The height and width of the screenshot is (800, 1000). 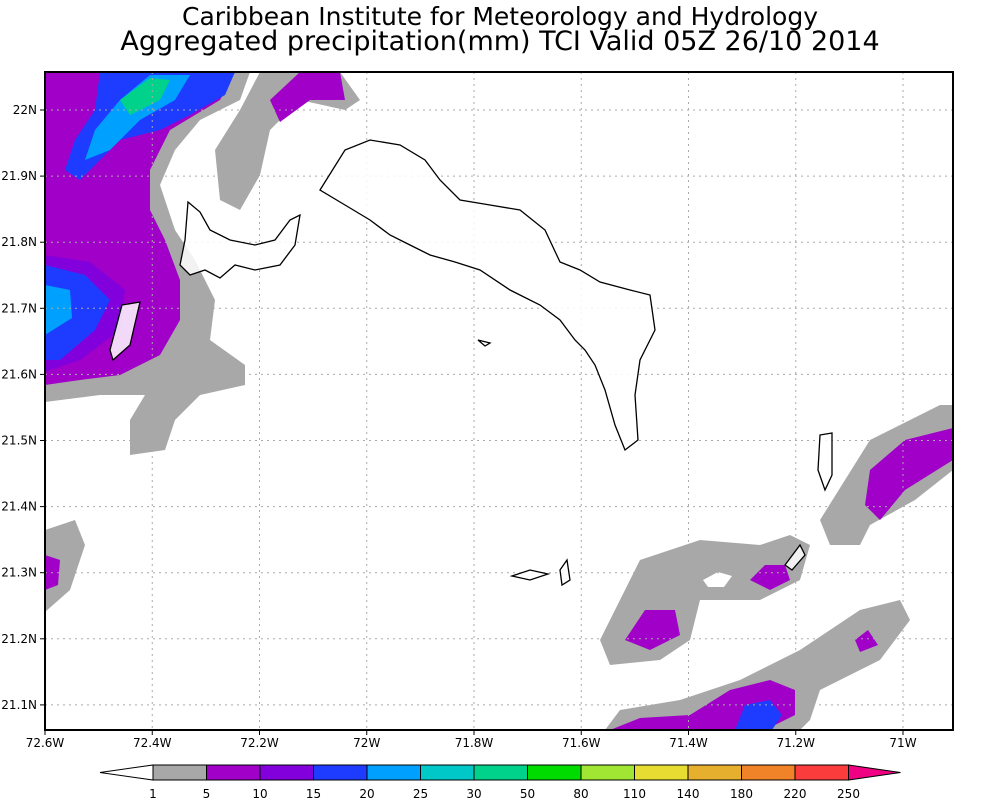 What do you see at coordinates (19, 176) in the screenshot?
I see `lat-tick-label: 21.9N` at bounding box center [19, 176].